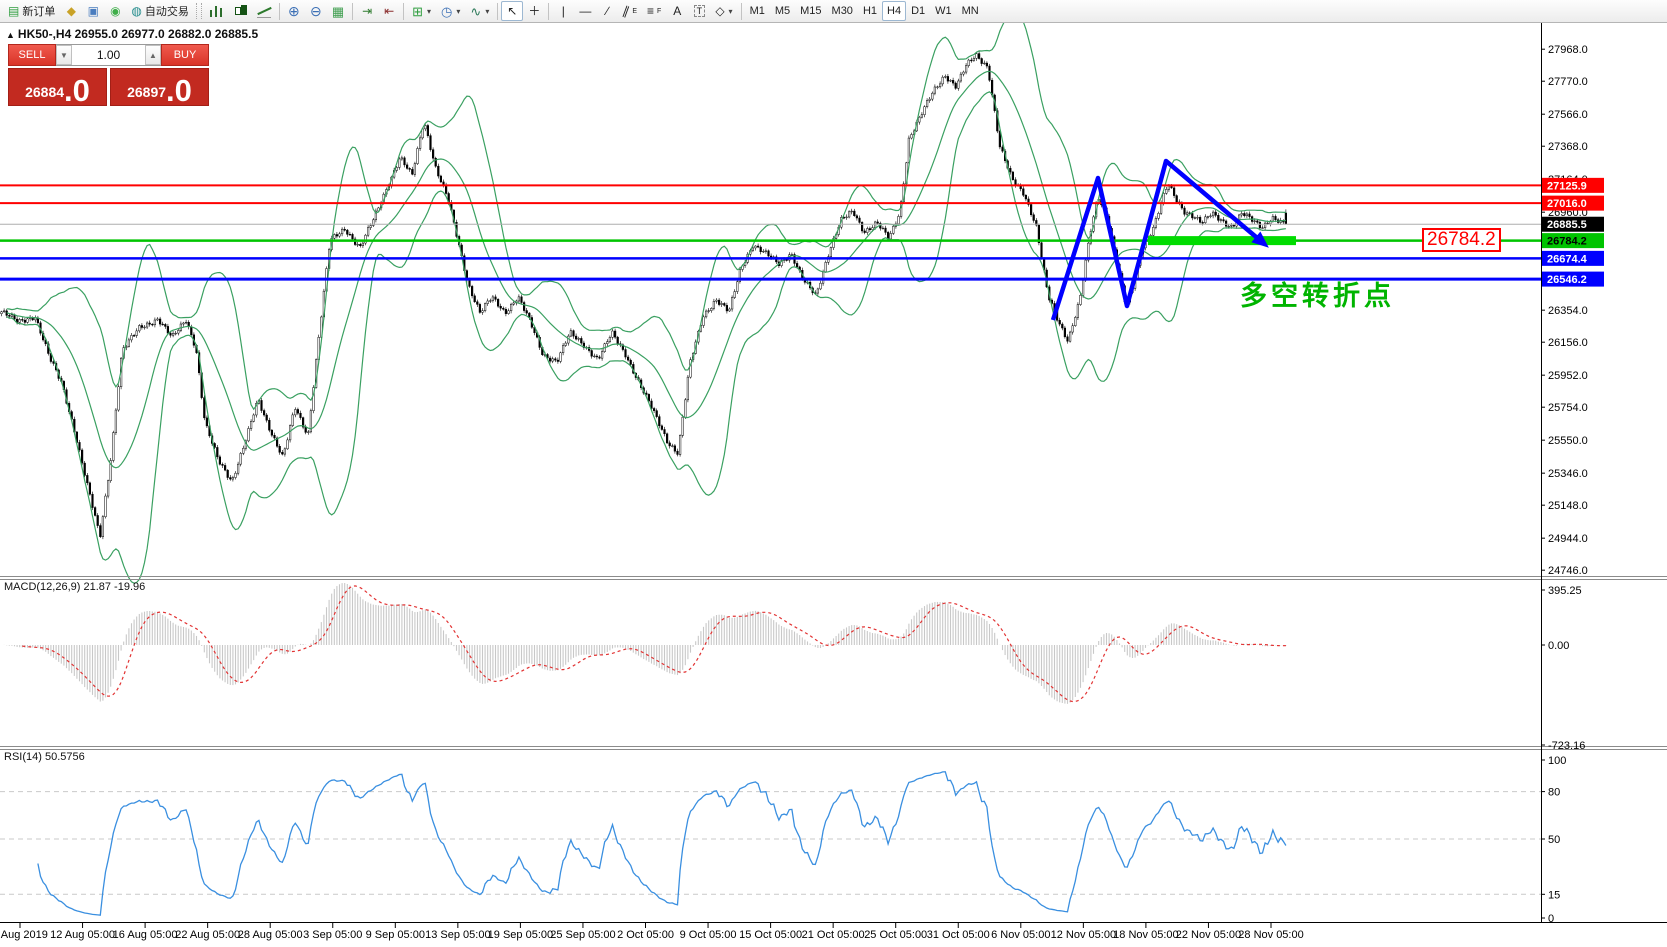 Image resolution: width=1667 pixels, height=947 pixels. What do you see at coordinates (240, 11) in the screenshot?
I see `candlestick-chart-button` at bounding box center [240, 11].